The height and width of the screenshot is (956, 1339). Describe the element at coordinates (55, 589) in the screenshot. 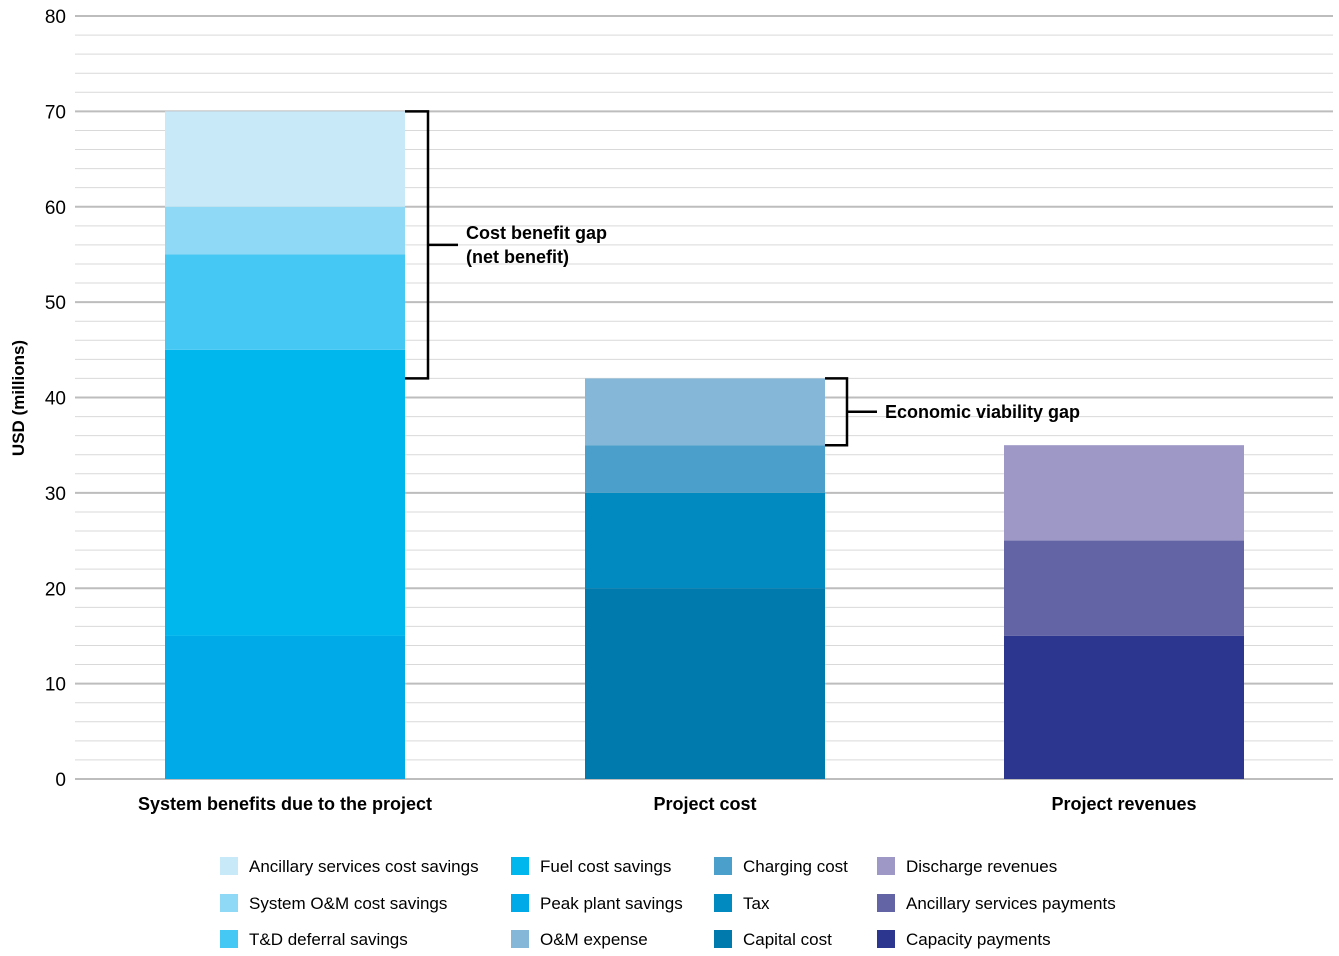

I see `y-tick-label: 20` at that location.